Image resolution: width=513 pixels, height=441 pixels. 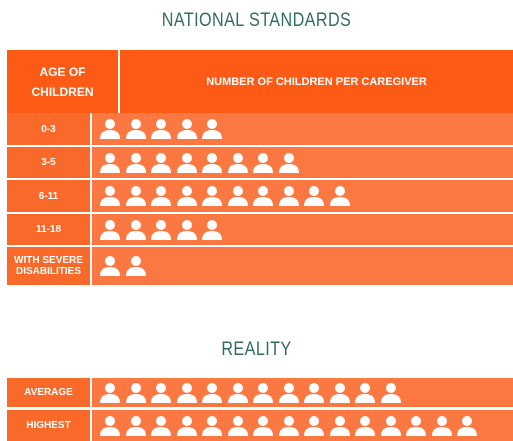 I want to click on table-row: 0-3, so click(x=260, y=129).